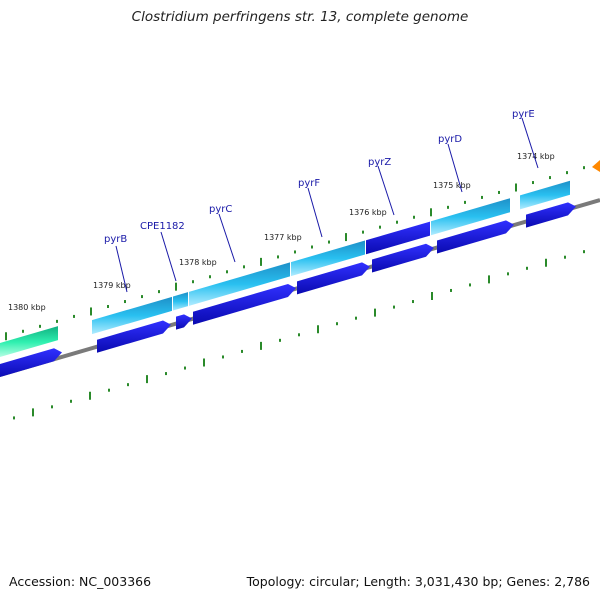 This screenshot has width=600, height=600. I want to click on orange-marker, so click(596, 166).